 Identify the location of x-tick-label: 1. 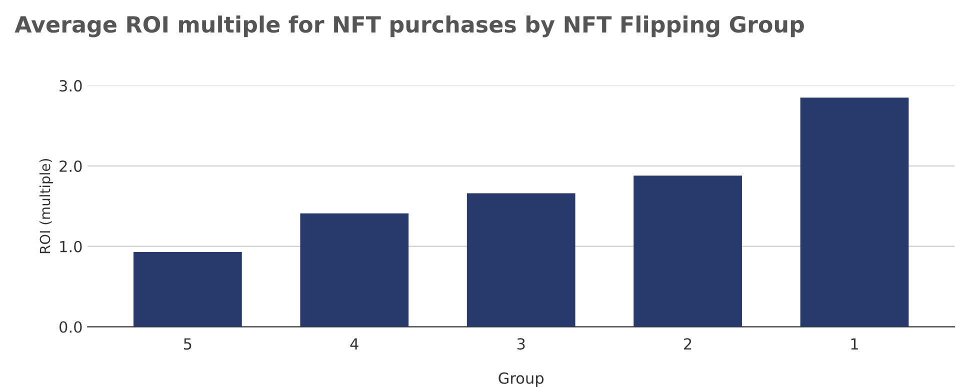
(854, 344).